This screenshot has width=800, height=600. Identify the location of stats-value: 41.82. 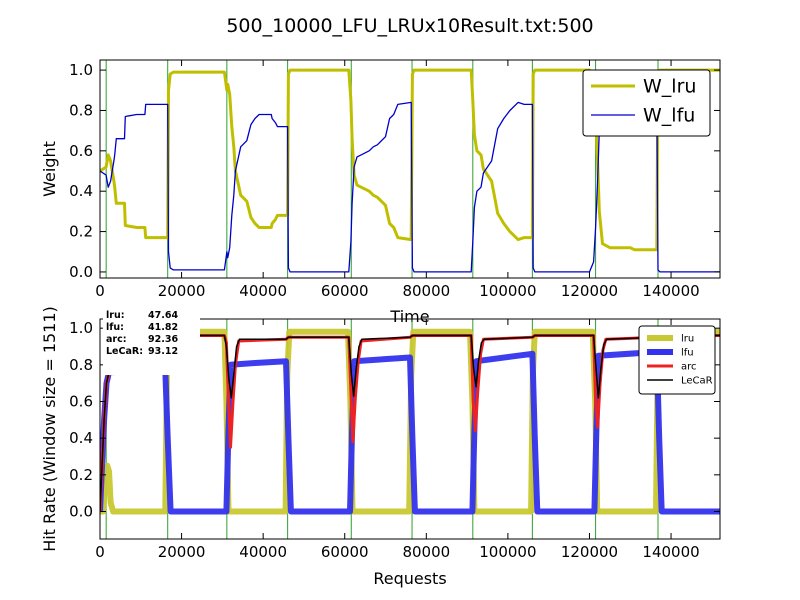
(163, 327).